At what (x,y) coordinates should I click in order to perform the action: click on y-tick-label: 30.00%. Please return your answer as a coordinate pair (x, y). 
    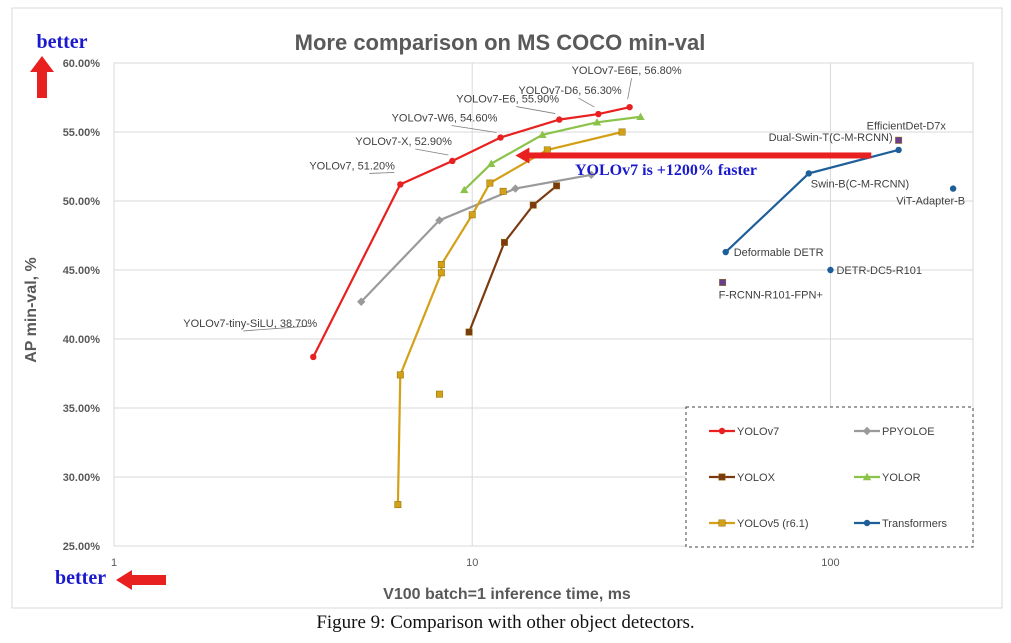
    Looking at the image, I should click on (82, 478).